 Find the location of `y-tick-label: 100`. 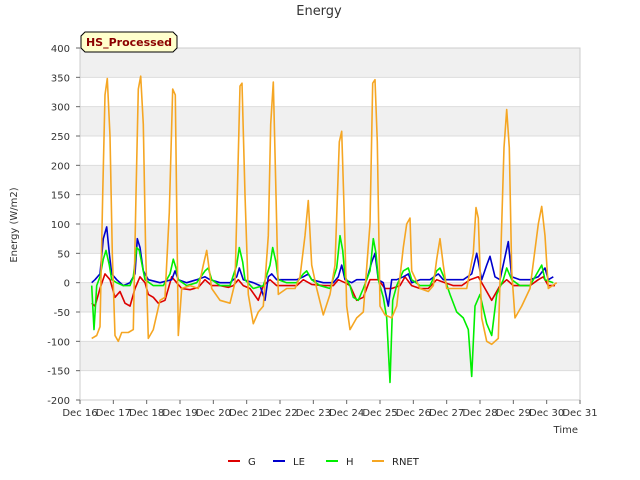

y-tick-label: 100 is located at coordinates (60, 225).